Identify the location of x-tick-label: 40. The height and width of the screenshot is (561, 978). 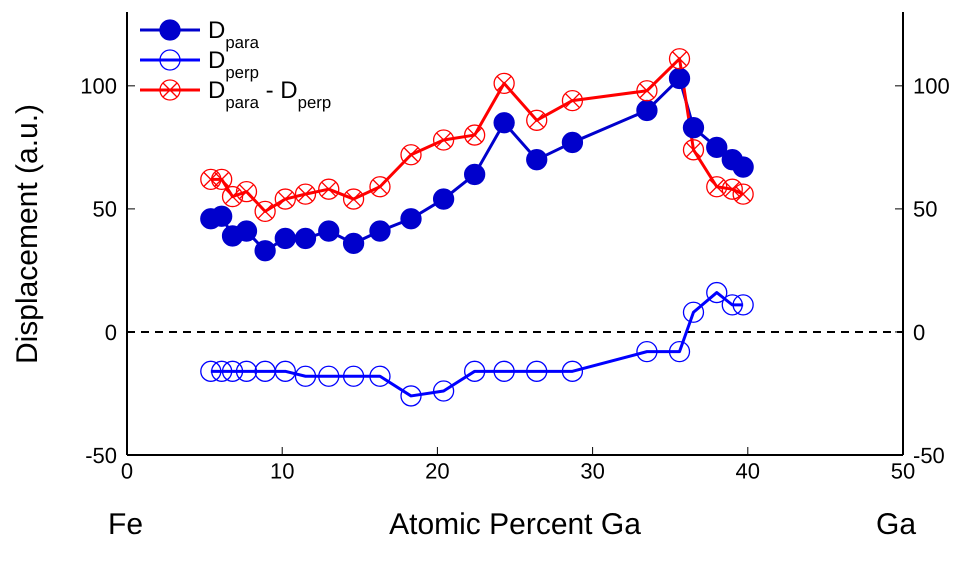
(748, 471).